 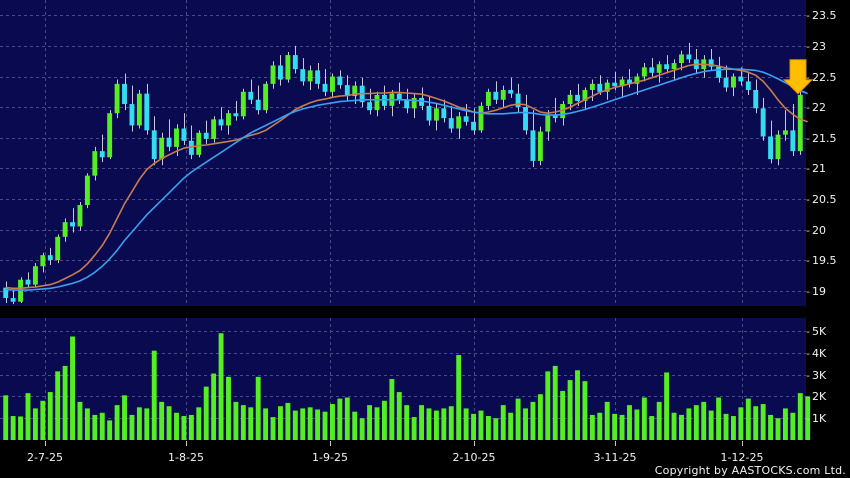 I want to click on price-axis-tick: -19.5, so click(x=821, y=260).